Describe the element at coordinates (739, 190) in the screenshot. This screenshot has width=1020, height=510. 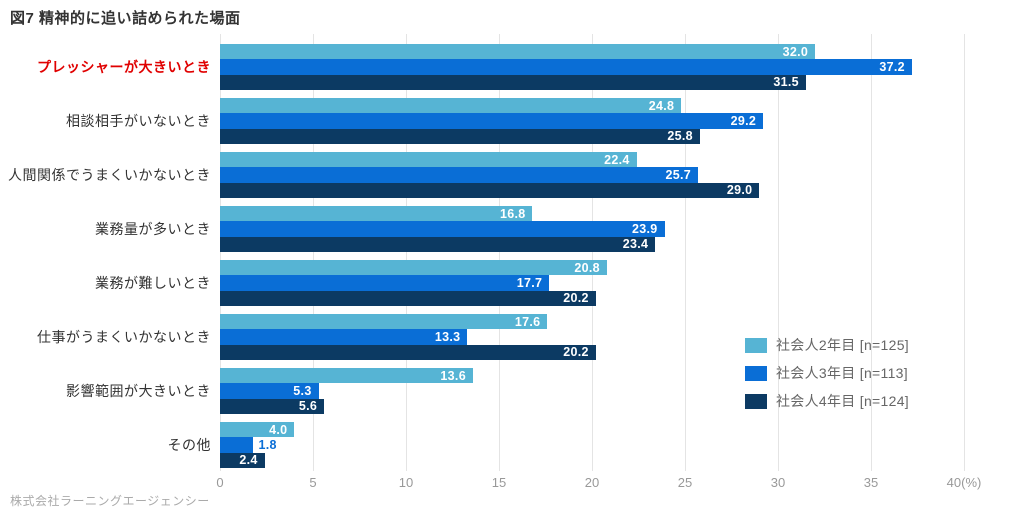
I see `bar-value-label: 29.0` at that location.